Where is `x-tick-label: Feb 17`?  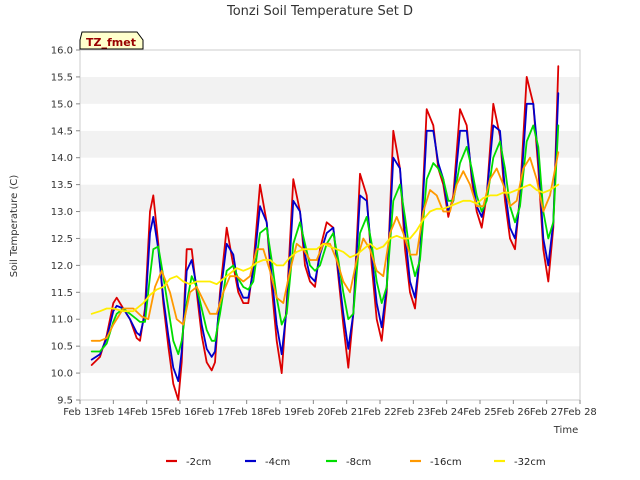 x-tick-label: Feb 17 is located at coordinates (214, 412).